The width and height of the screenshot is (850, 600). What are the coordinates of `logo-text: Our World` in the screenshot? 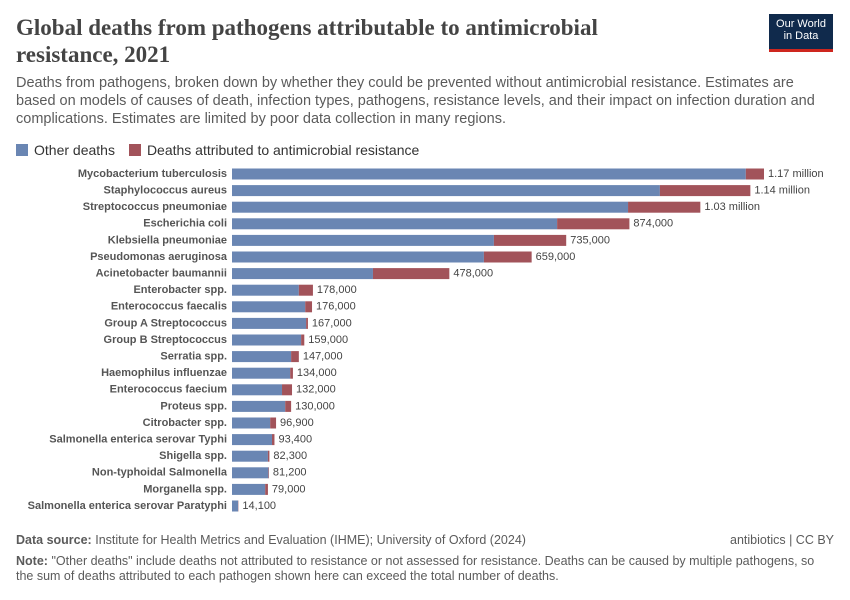 It's located at (801, 24).